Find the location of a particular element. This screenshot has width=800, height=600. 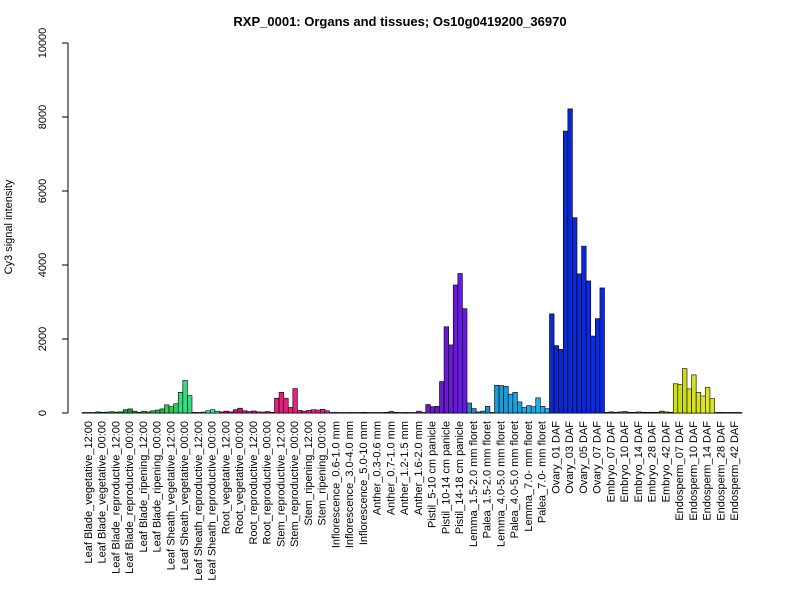

x-tick-label: Embryo_42 DAF is located at coordinates (666, 462).